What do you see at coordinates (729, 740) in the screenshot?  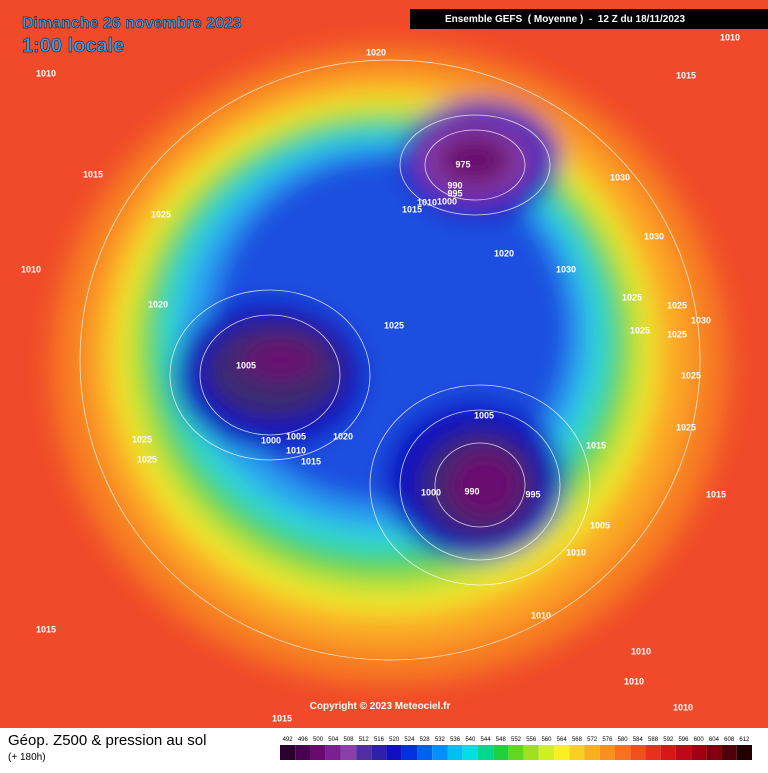 I see `scale-level: 608` at bounding box center [729, 740].